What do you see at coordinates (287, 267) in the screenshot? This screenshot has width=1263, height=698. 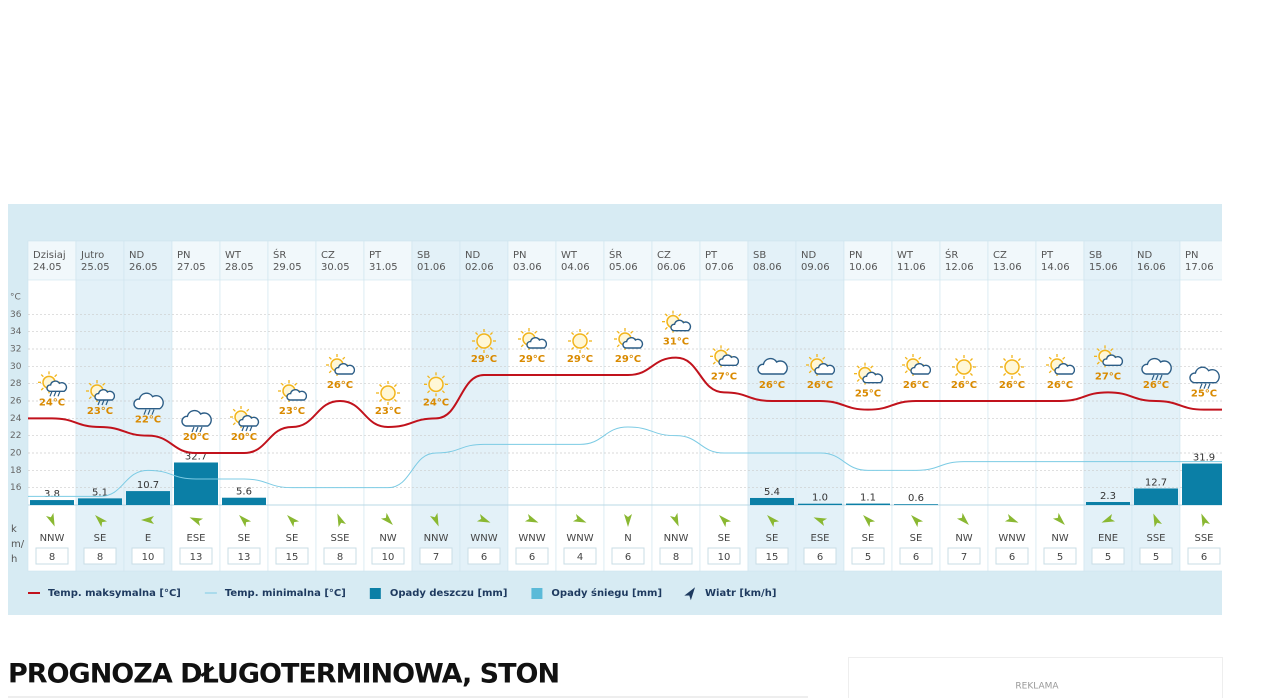 I see `day-date: 29.05` at bounding box center [287, 267].